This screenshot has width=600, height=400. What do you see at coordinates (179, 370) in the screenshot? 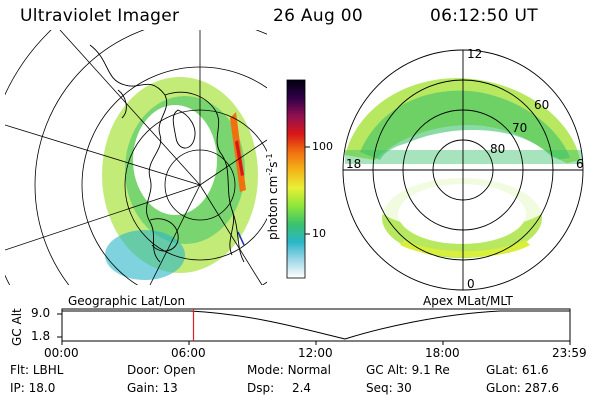
I see `status-door-value: Open` at bounding box center [179, 370].